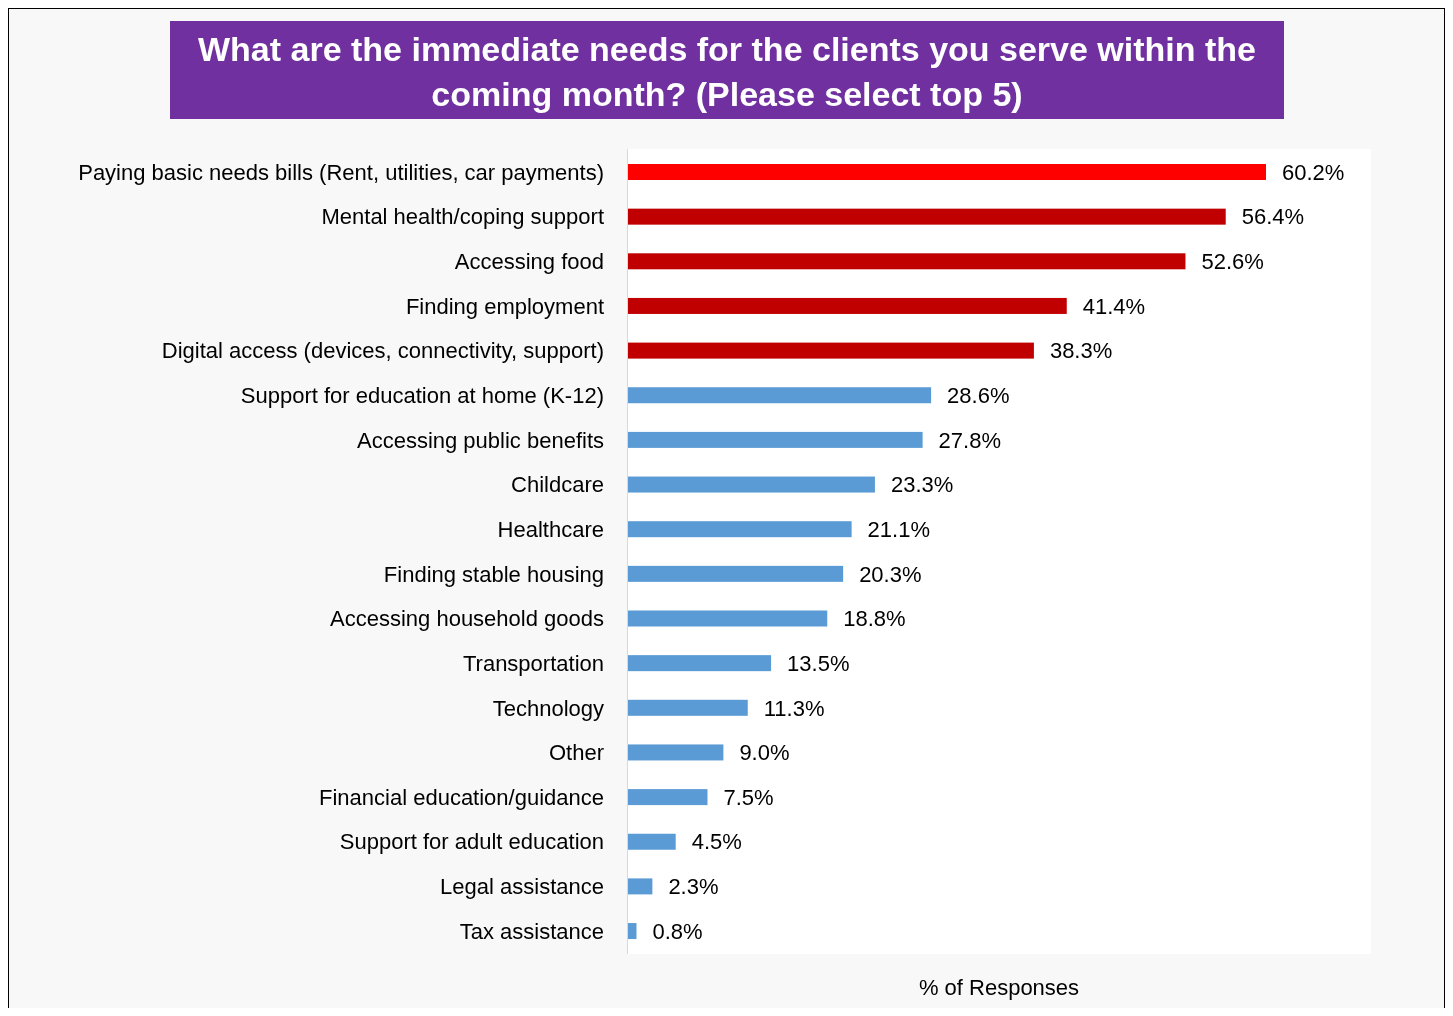 This screenshot has width=1453, height=1016. Describe the element at coordinates (1273, 217) in the screenshot. I see `data-label: 56.4%` at that location.